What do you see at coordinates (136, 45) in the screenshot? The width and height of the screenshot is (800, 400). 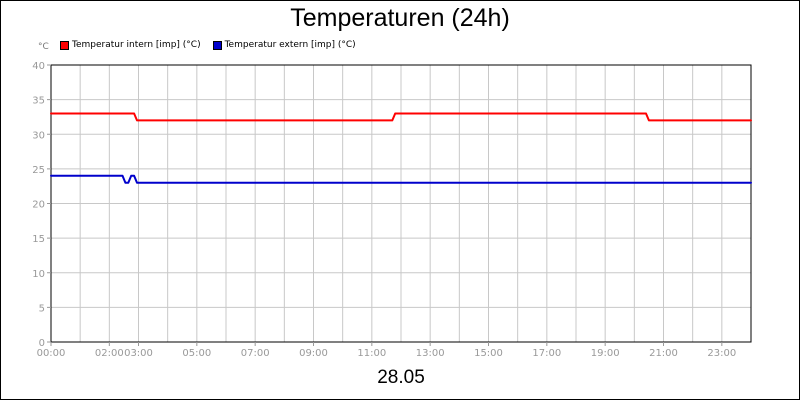 I see `legend-label-intern: Temperatur intern [imp] (°C)` at bounding box center [136, 45].